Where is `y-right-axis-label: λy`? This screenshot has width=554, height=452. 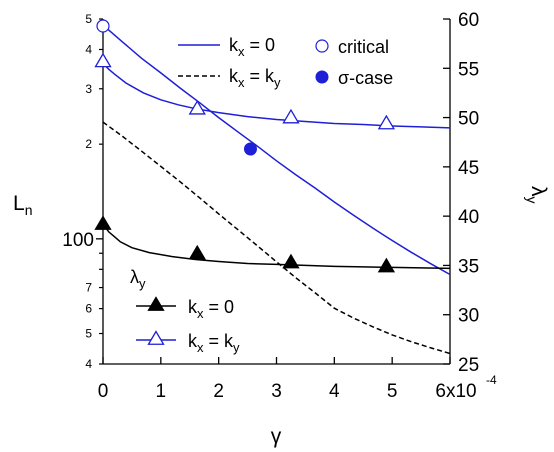 y-right-axis-label: λy is located at coordinates (537, 195).